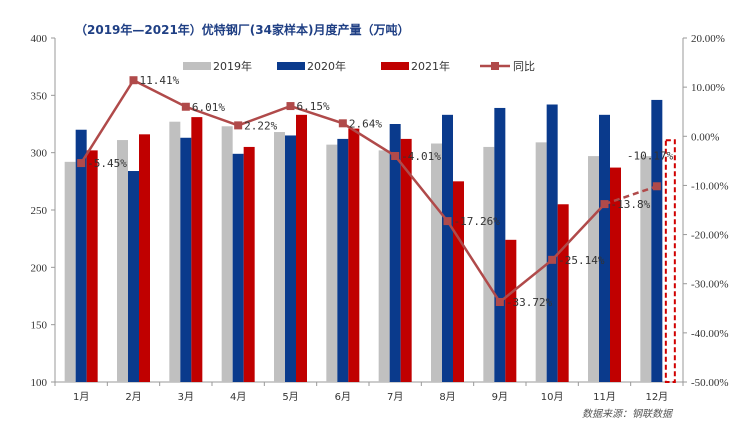  Describe the element at coordinates (107, 163) in the screenshot. I see `yoy-data-label: -5.45%` at that location.